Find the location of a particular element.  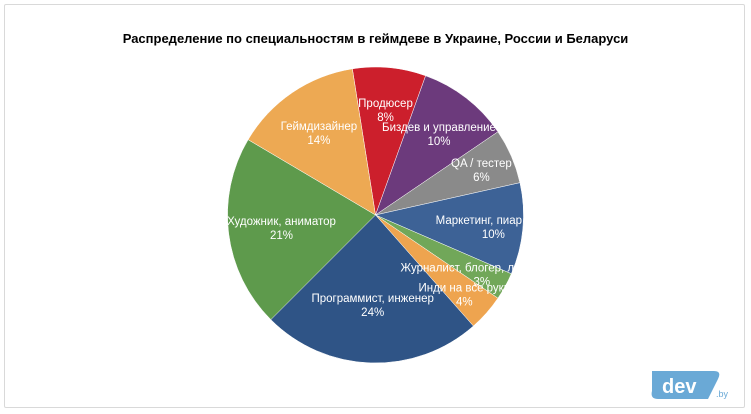

slice-value-label-2: 10% is located at coordinates (438, 142).